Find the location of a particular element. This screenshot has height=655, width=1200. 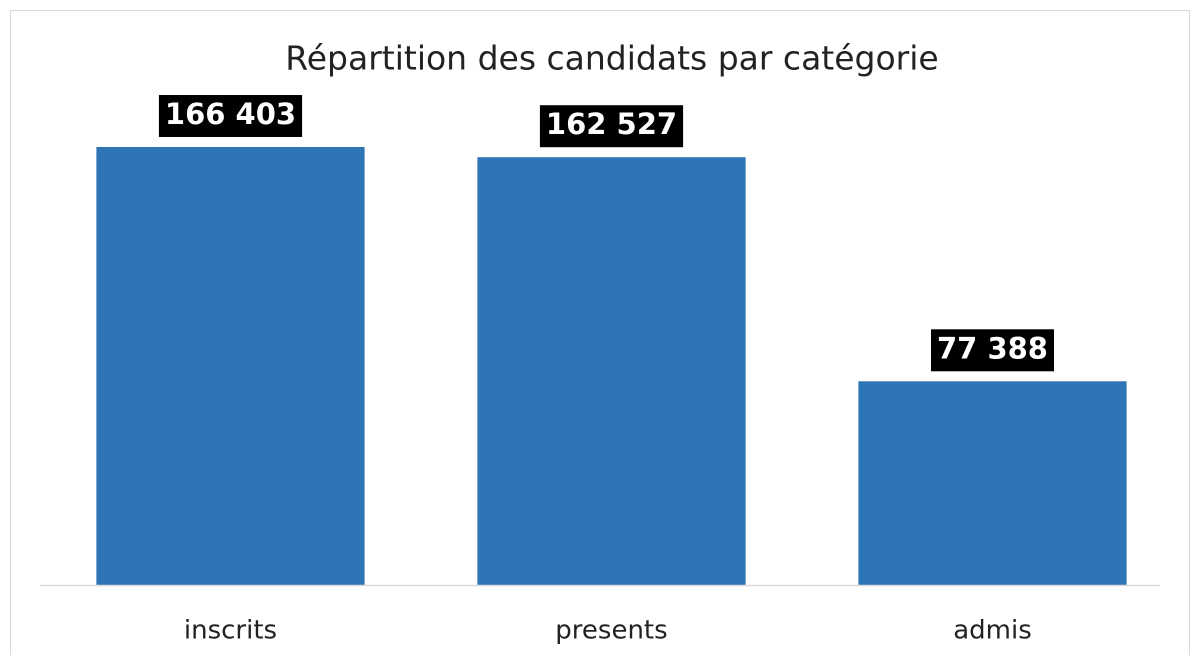

x-tick-label: admis is located at coordinates (992, 631).